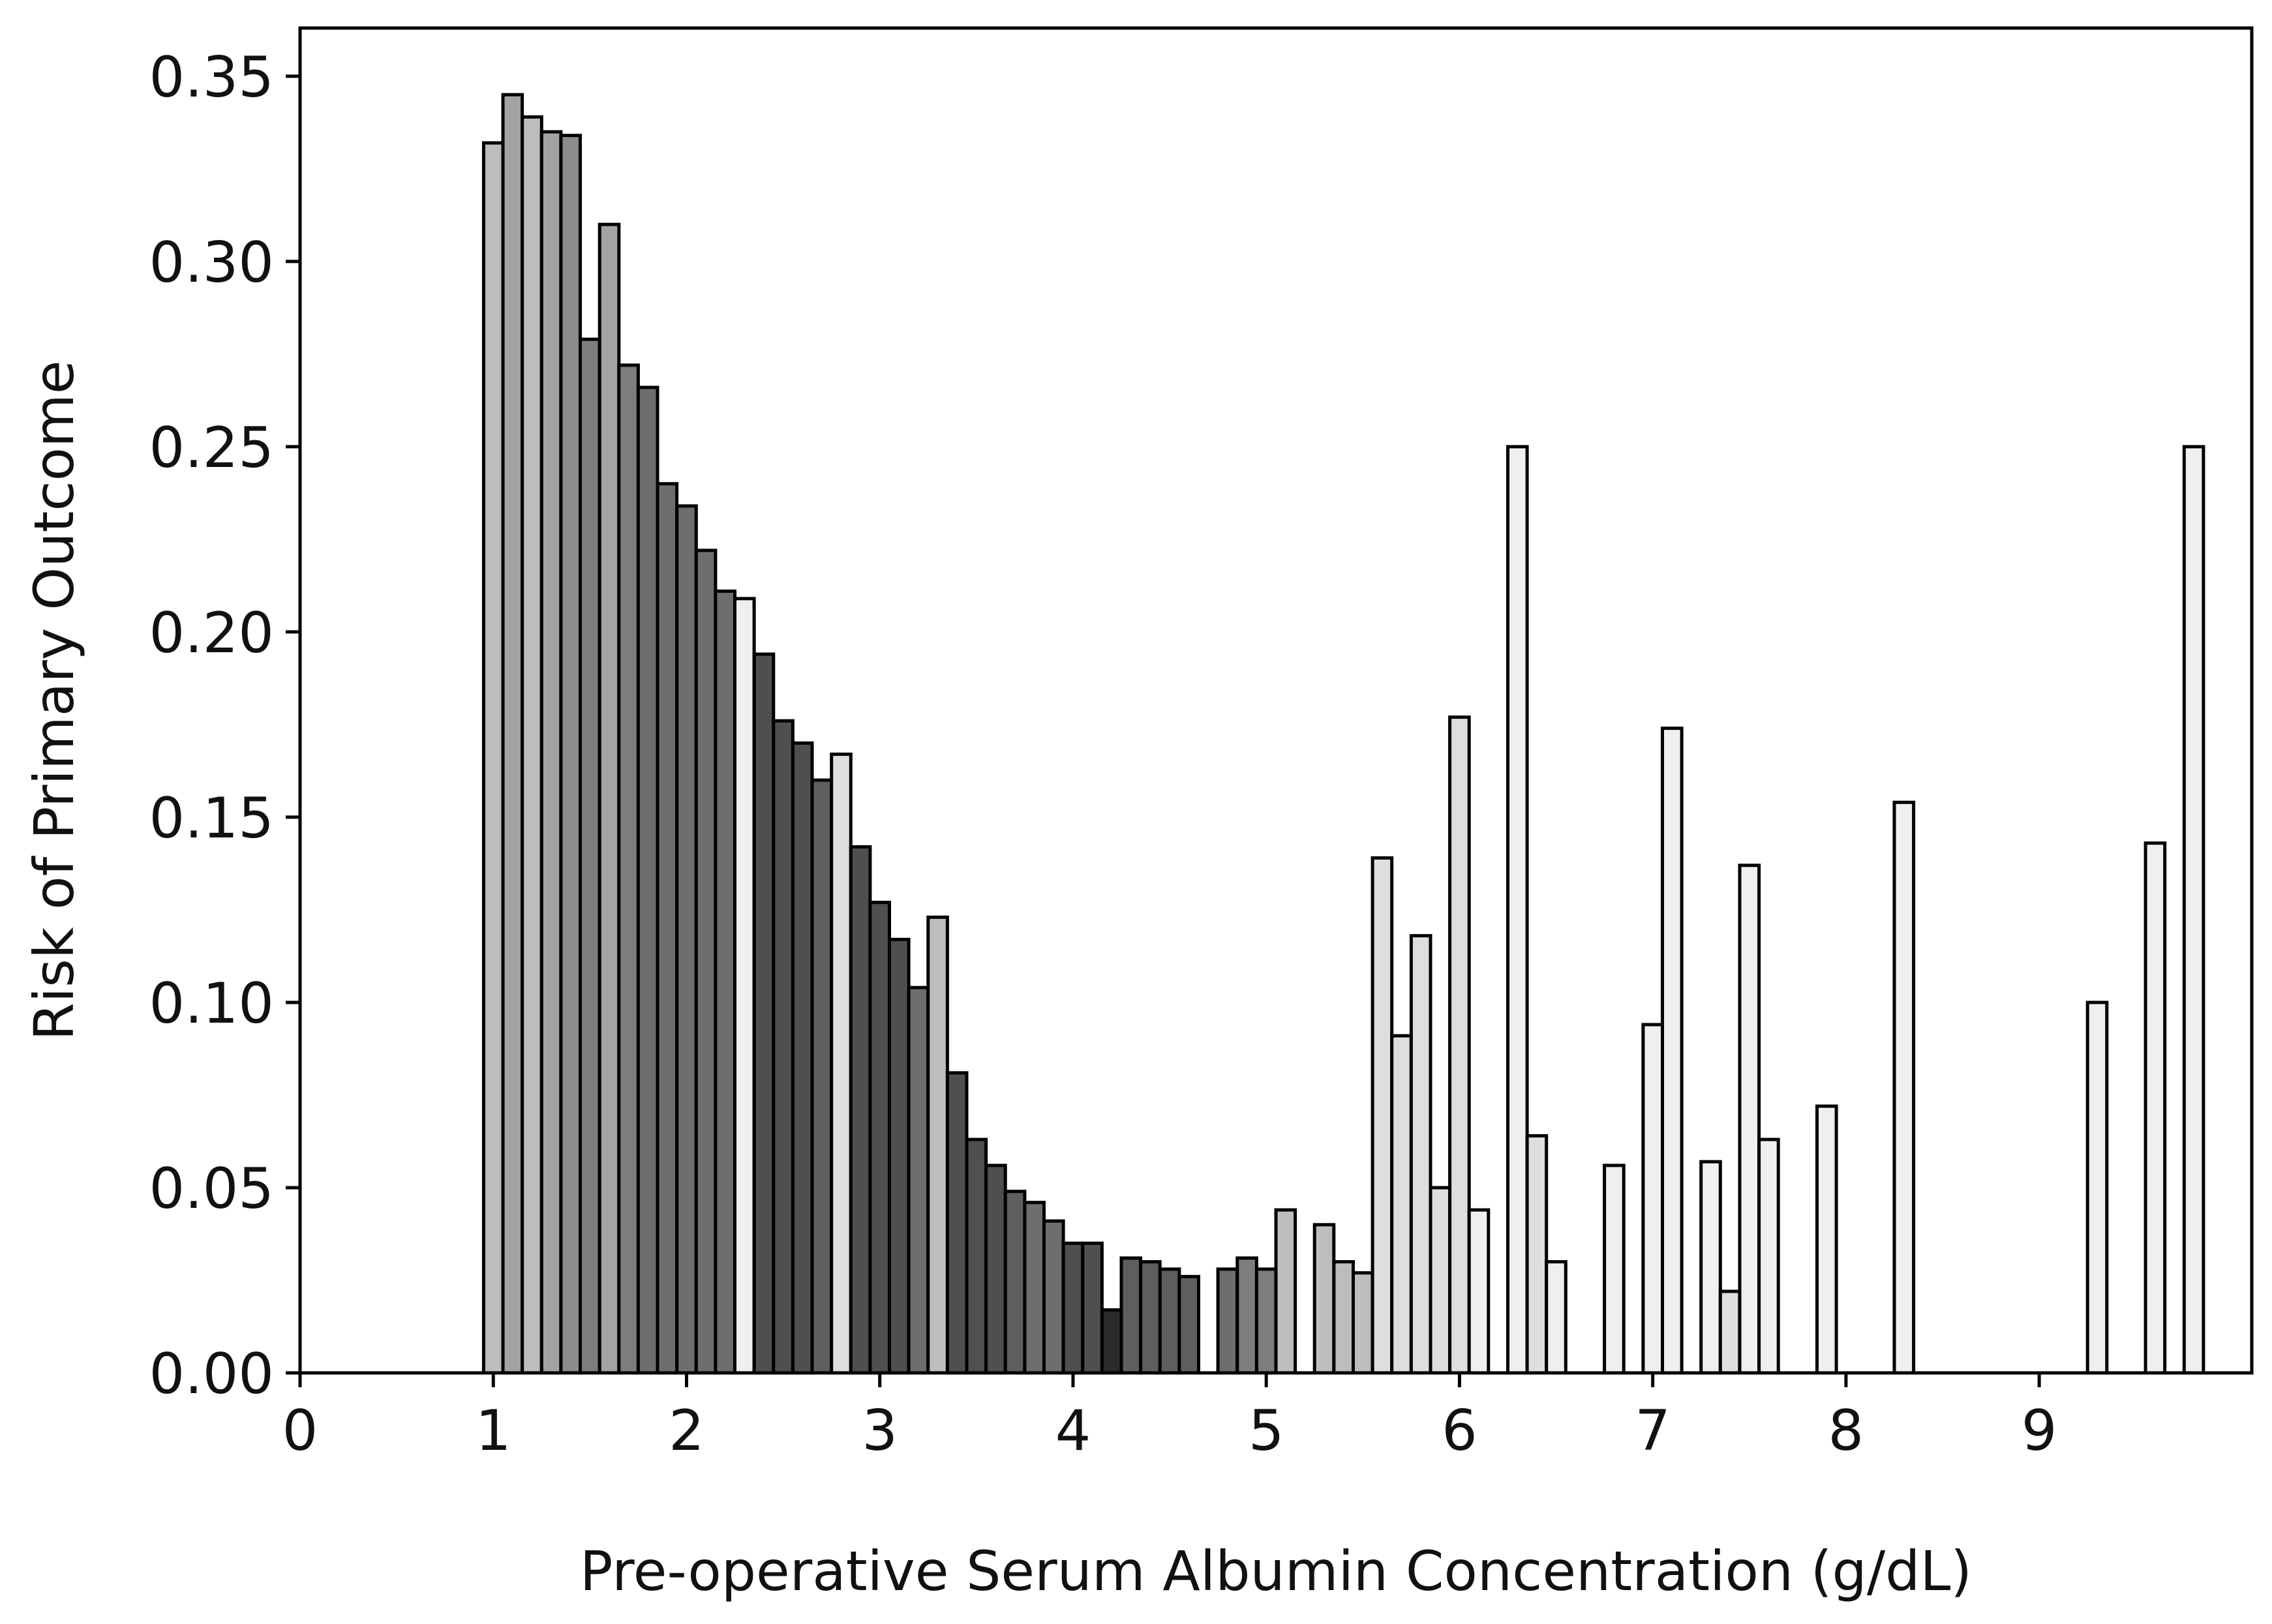  What do you see at coordinates (1846, 1431) in the screenshot?
I see `x-tick-label-8: 8` at bounding box center [1846, 1431].